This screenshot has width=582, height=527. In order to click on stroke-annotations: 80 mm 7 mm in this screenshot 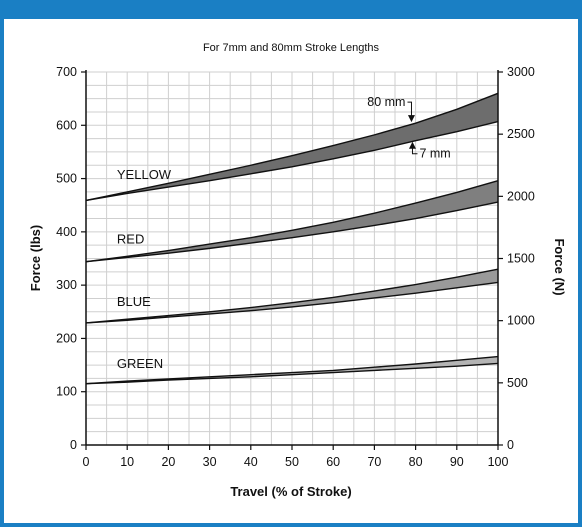, I will do `click(408, 128)`.